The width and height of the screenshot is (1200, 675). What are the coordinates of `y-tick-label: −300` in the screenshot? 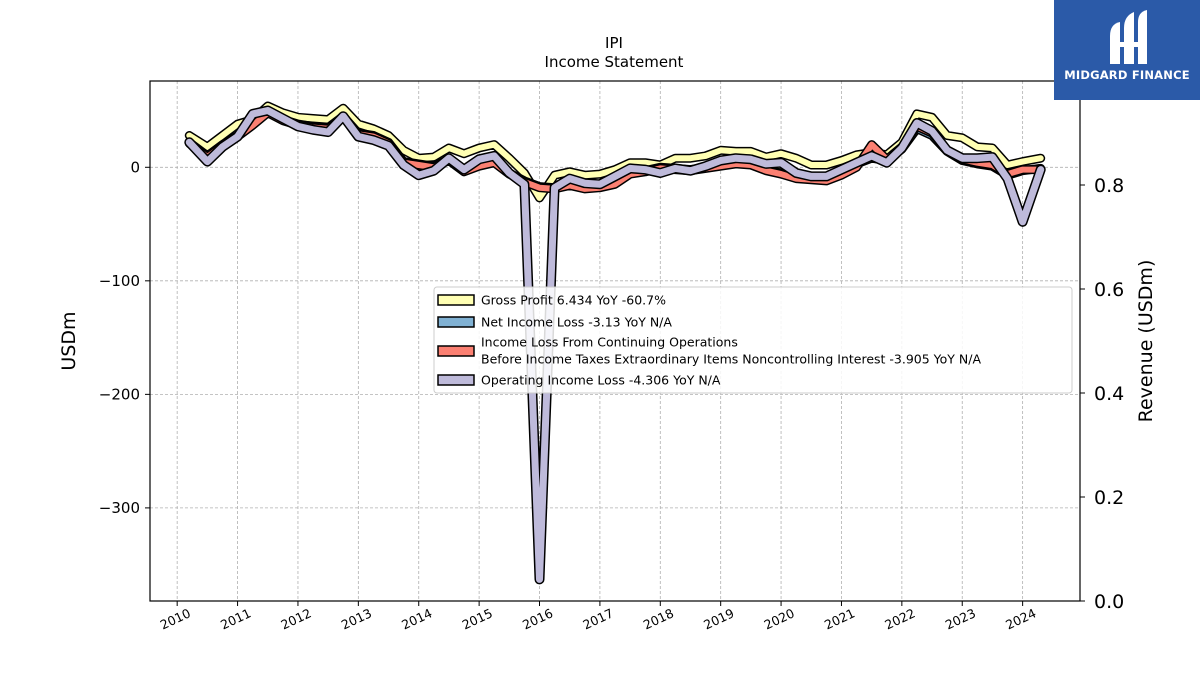 It's located at (119, 508).